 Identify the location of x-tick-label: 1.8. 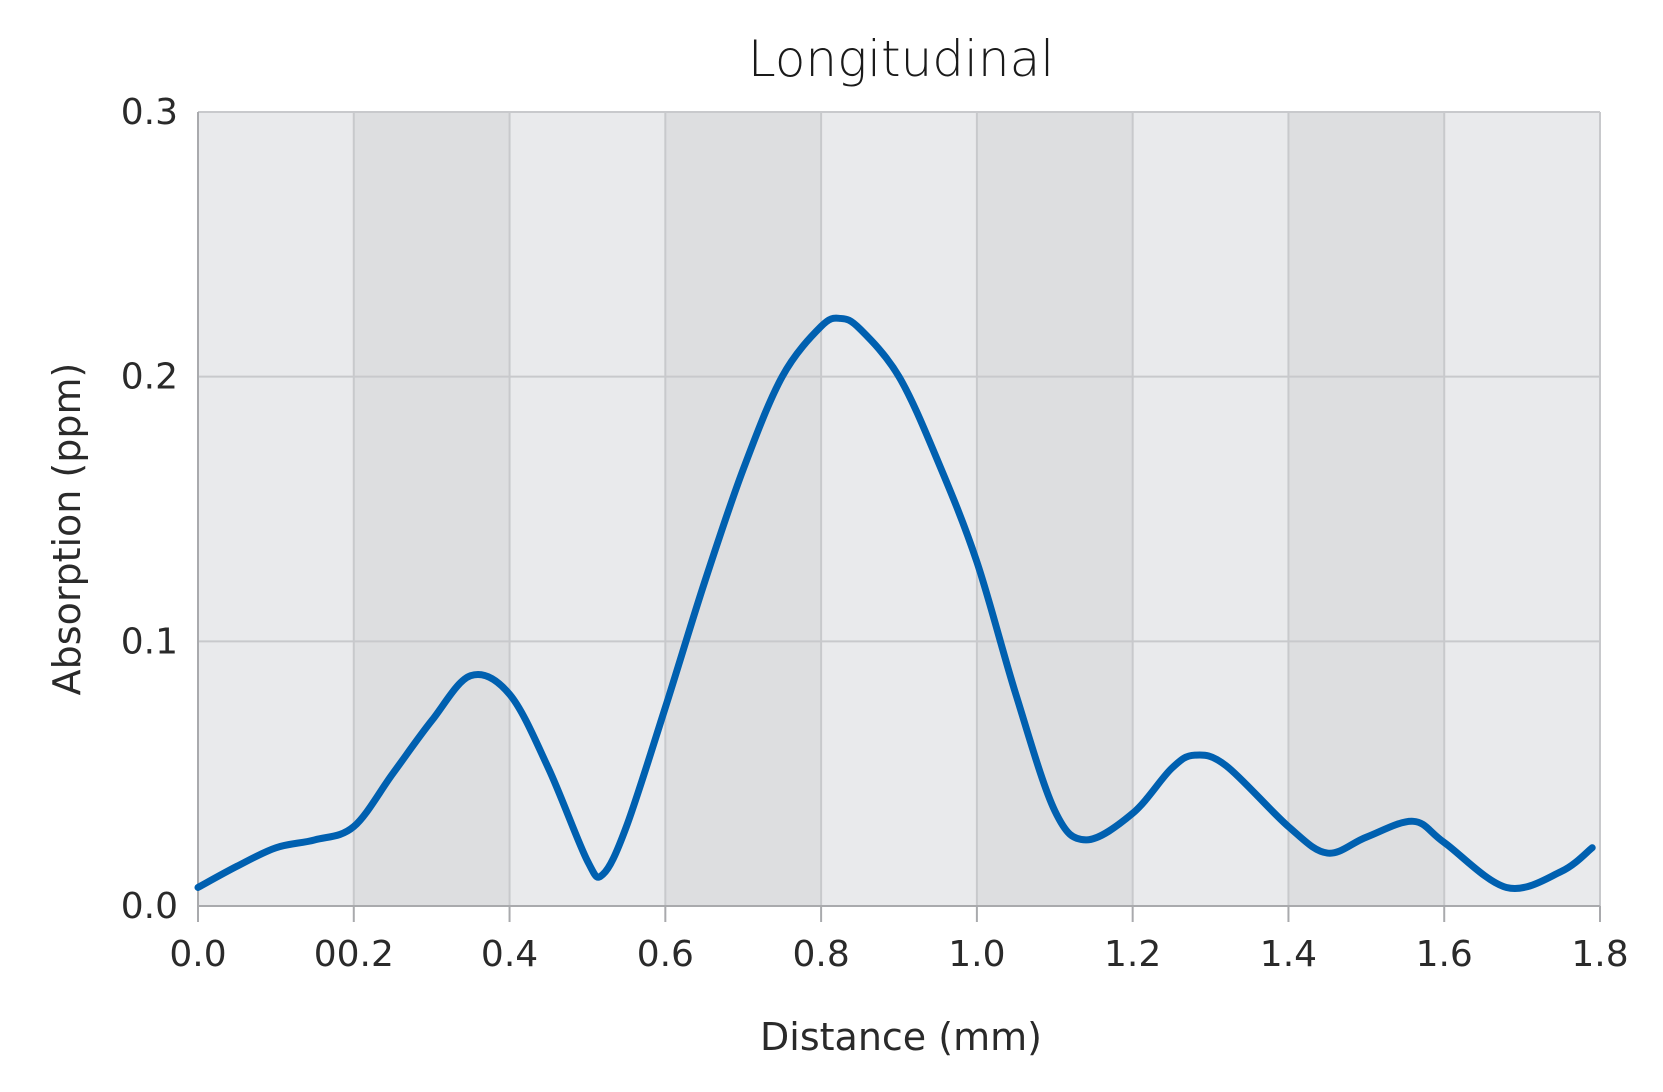
(1599, 954).